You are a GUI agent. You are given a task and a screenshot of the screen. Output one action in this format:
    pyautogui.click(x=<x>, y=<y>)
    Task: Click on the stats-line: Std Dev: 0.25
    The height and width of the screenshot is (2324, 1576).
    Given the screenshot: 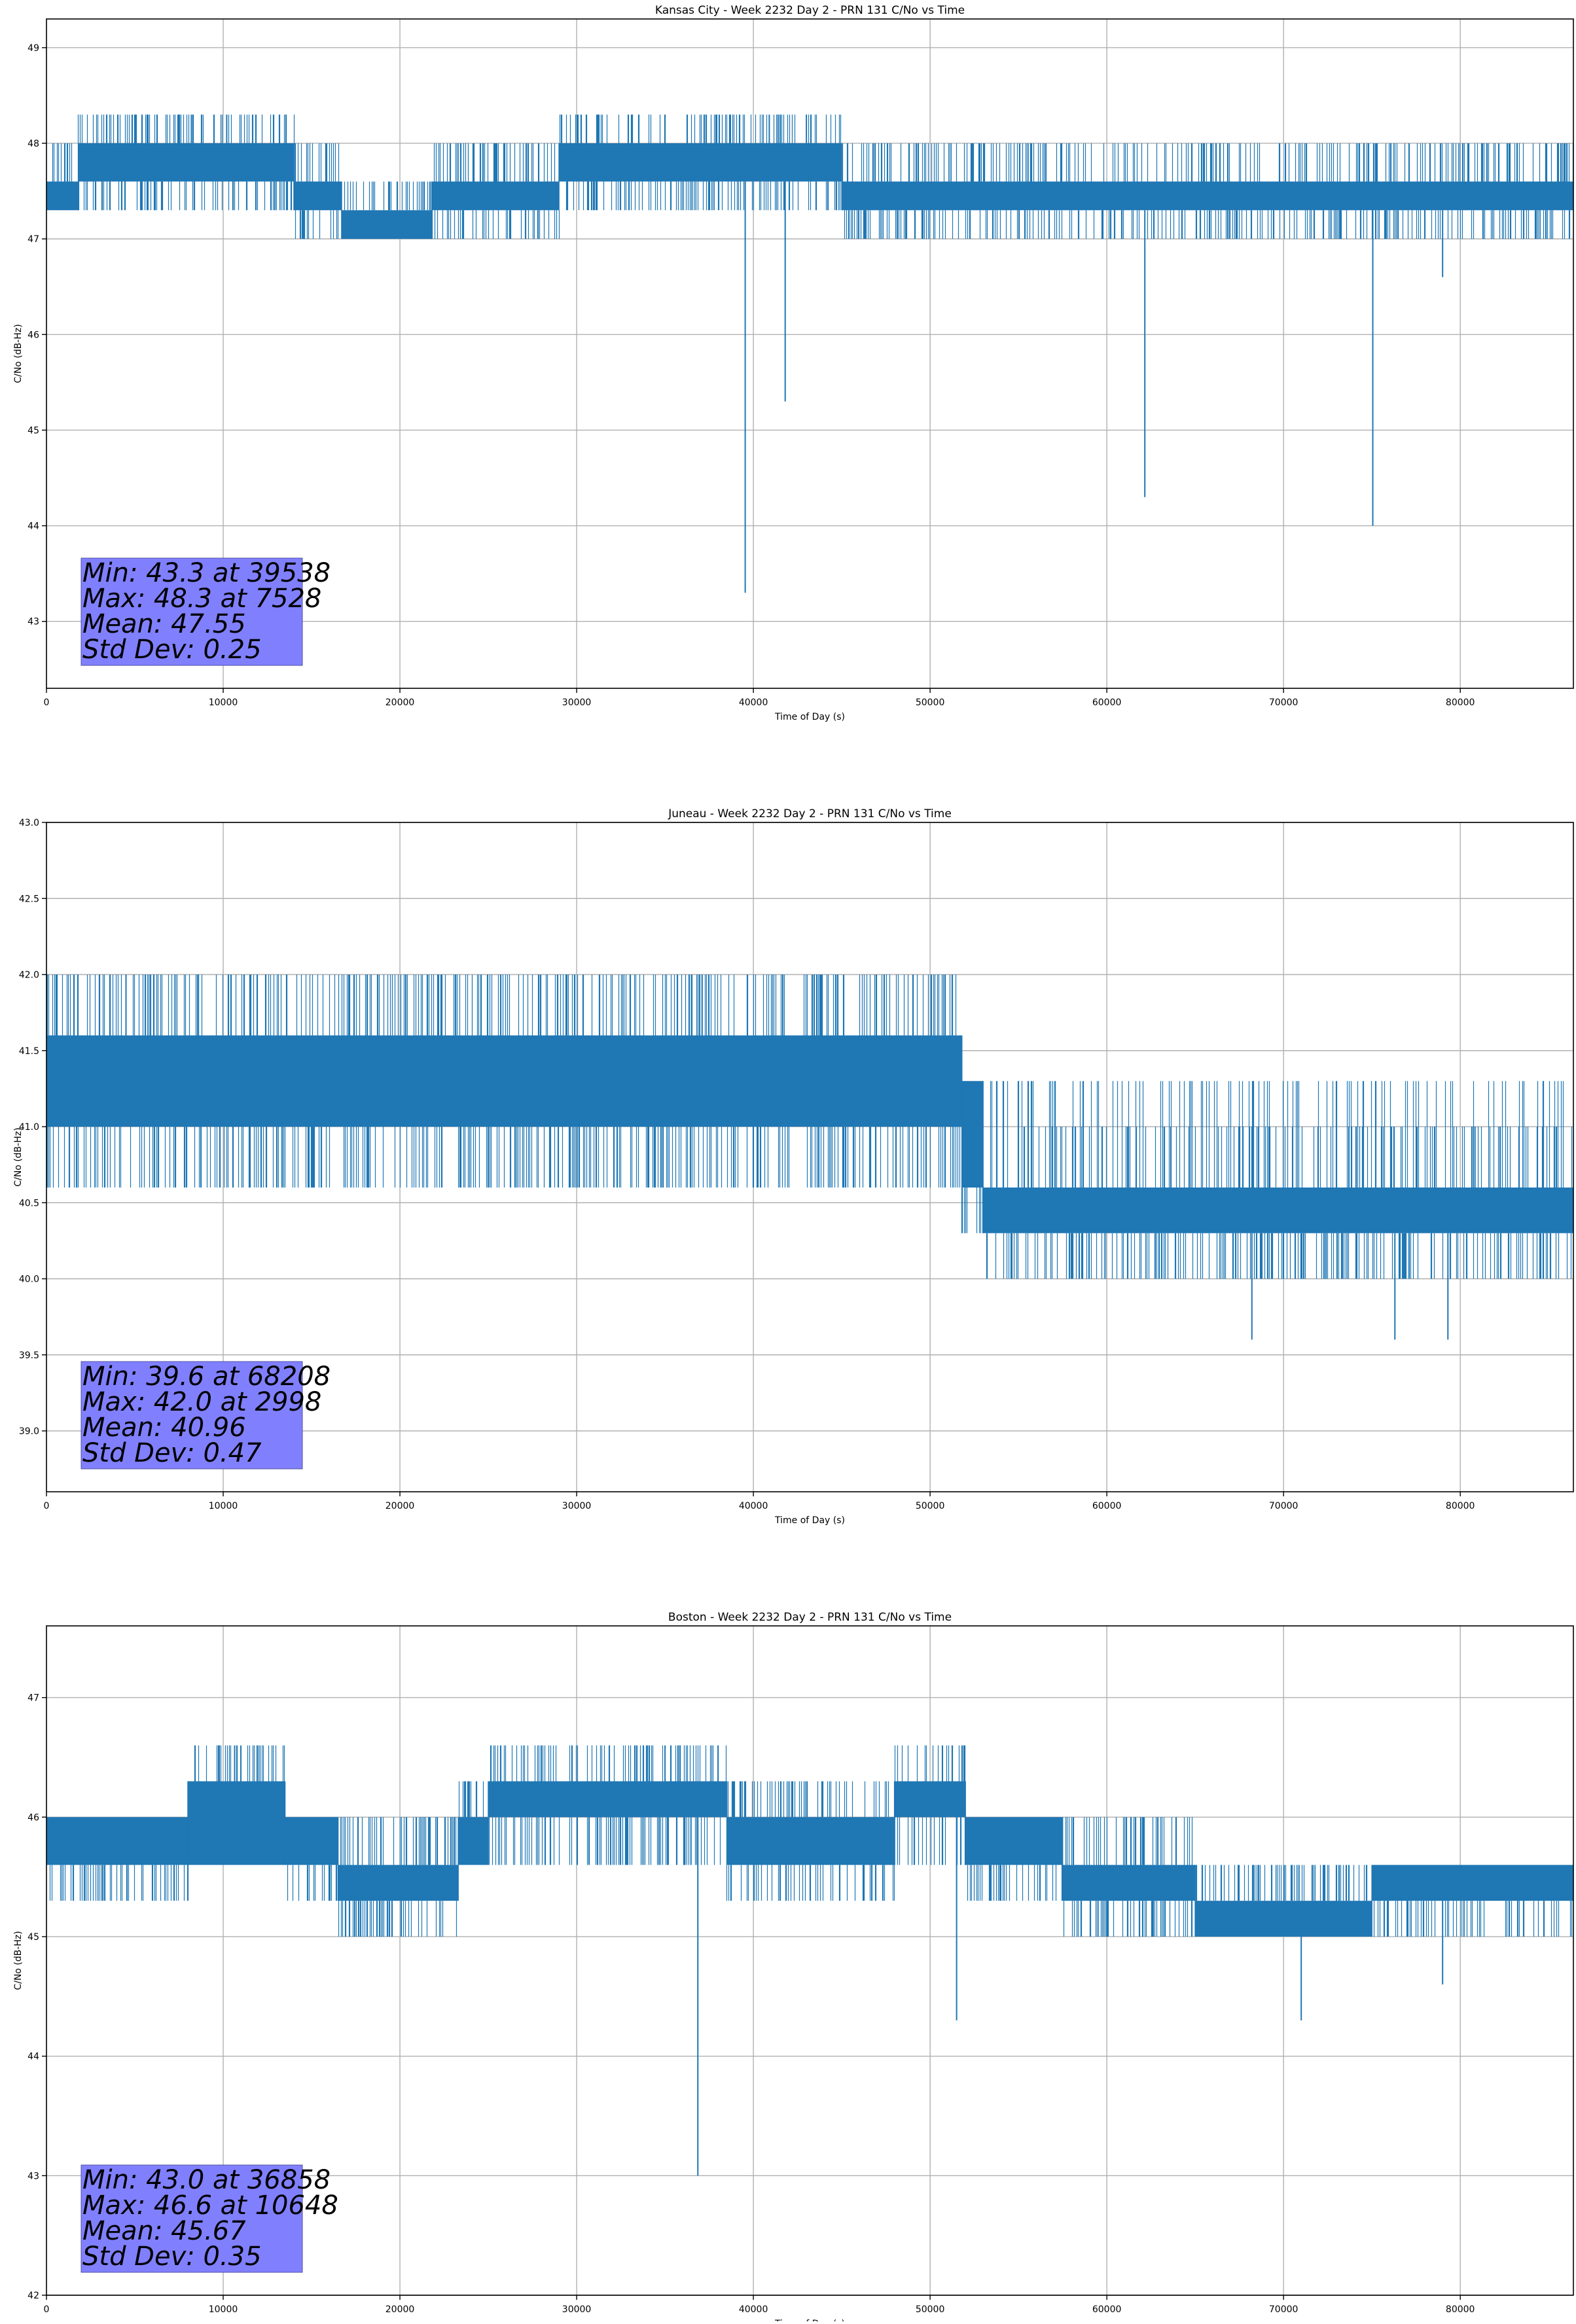 What is the action you would take?
    pyautogui.click(x=172, y=650)
    